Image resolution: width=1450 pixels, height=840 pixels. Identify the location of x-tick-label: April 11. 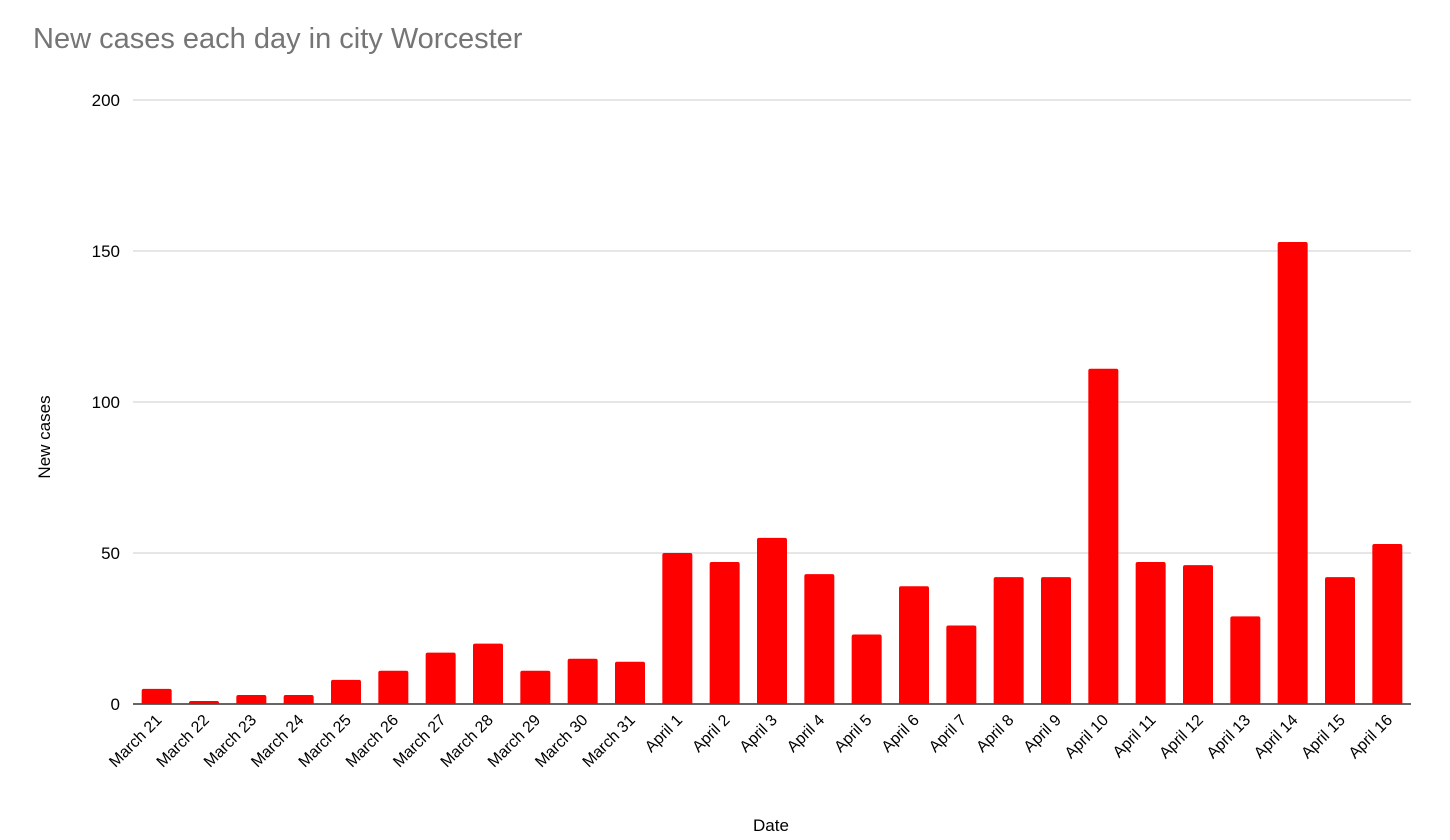
(1135, 737).